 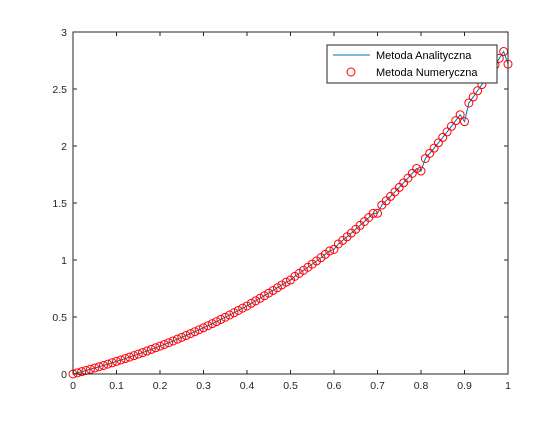 I want to click on y-tick-label: 3, so click(x=64, y=33).